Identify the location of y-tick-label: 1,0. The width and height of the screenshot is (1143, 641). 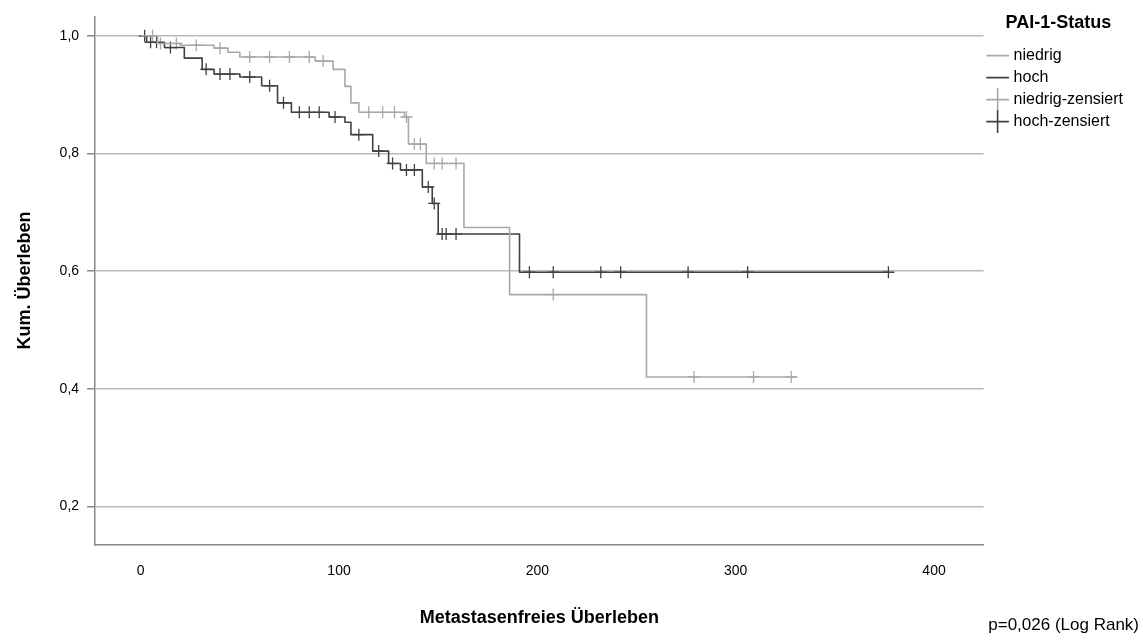
(69, 34).